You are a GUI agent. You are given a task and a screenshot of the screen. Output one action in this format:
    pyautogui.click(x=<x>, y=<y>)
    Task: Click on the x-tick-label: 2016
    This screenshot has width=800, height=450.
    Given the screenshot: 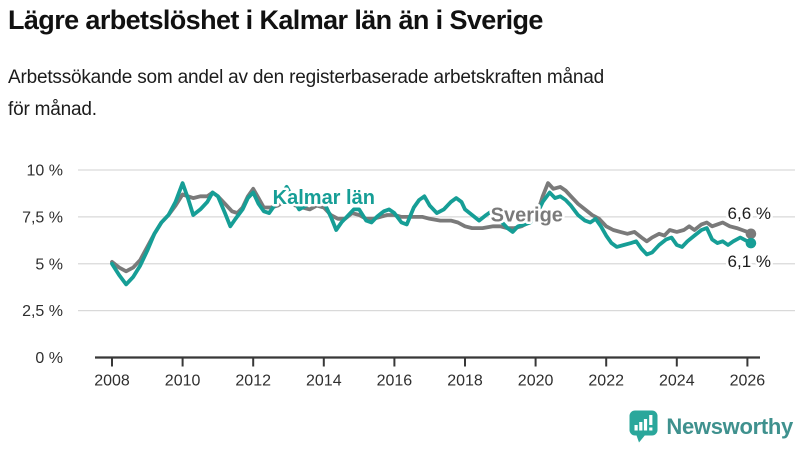 What is the action you would take?
    pyautogui.click(x=395, y=381)
    